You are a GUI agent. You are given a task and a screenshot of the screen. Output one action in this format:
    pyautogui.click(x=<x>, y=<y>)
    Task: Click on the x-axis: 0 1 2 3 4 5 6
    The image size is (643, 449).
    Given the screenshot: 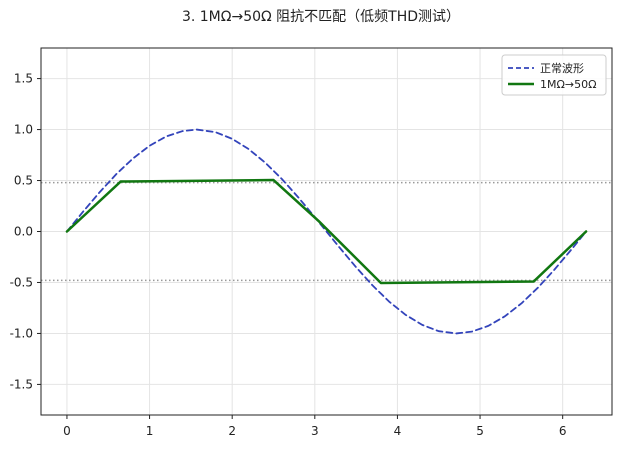 What is the action you would take?
    pyautogui.click(x=314, y=426)
    